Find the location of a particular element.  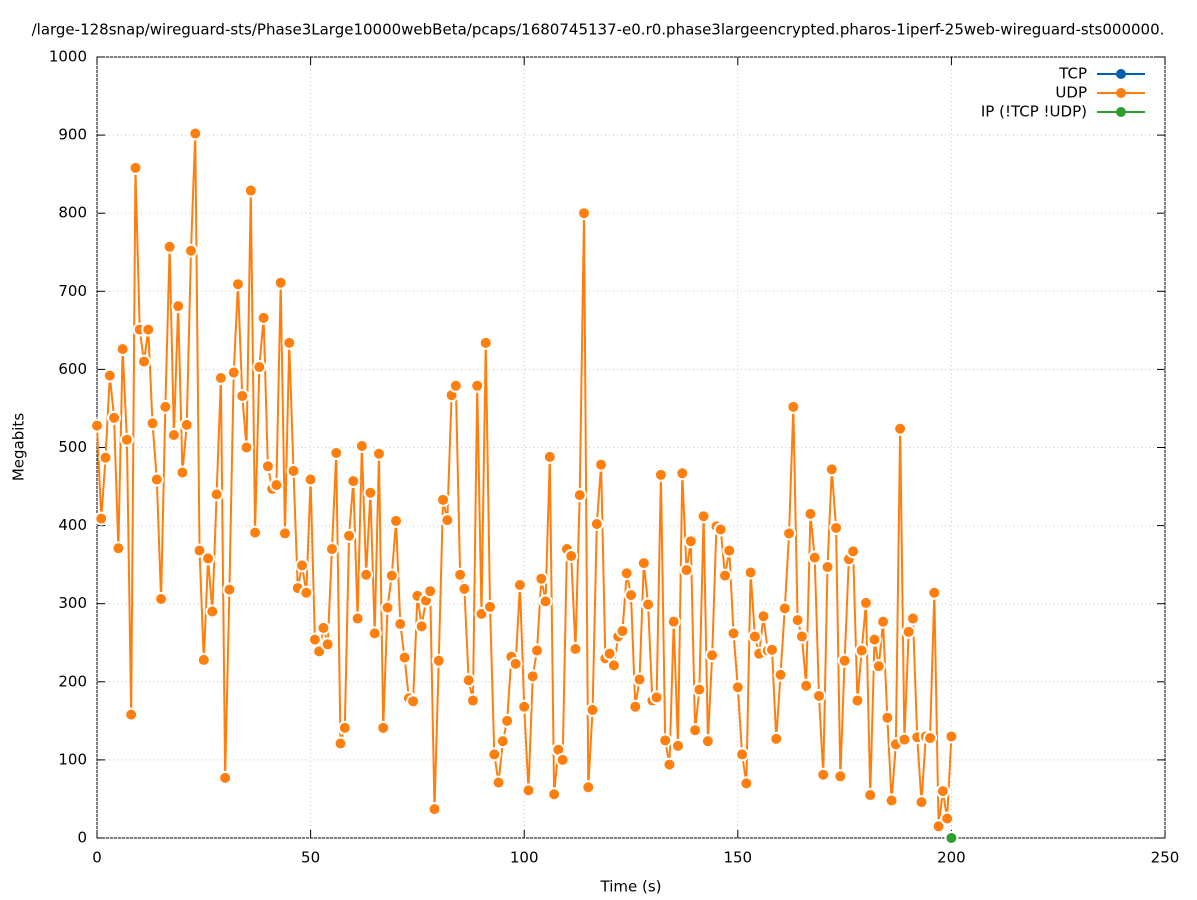

y-tick-label: 200 is located at coordinates (72, 681).